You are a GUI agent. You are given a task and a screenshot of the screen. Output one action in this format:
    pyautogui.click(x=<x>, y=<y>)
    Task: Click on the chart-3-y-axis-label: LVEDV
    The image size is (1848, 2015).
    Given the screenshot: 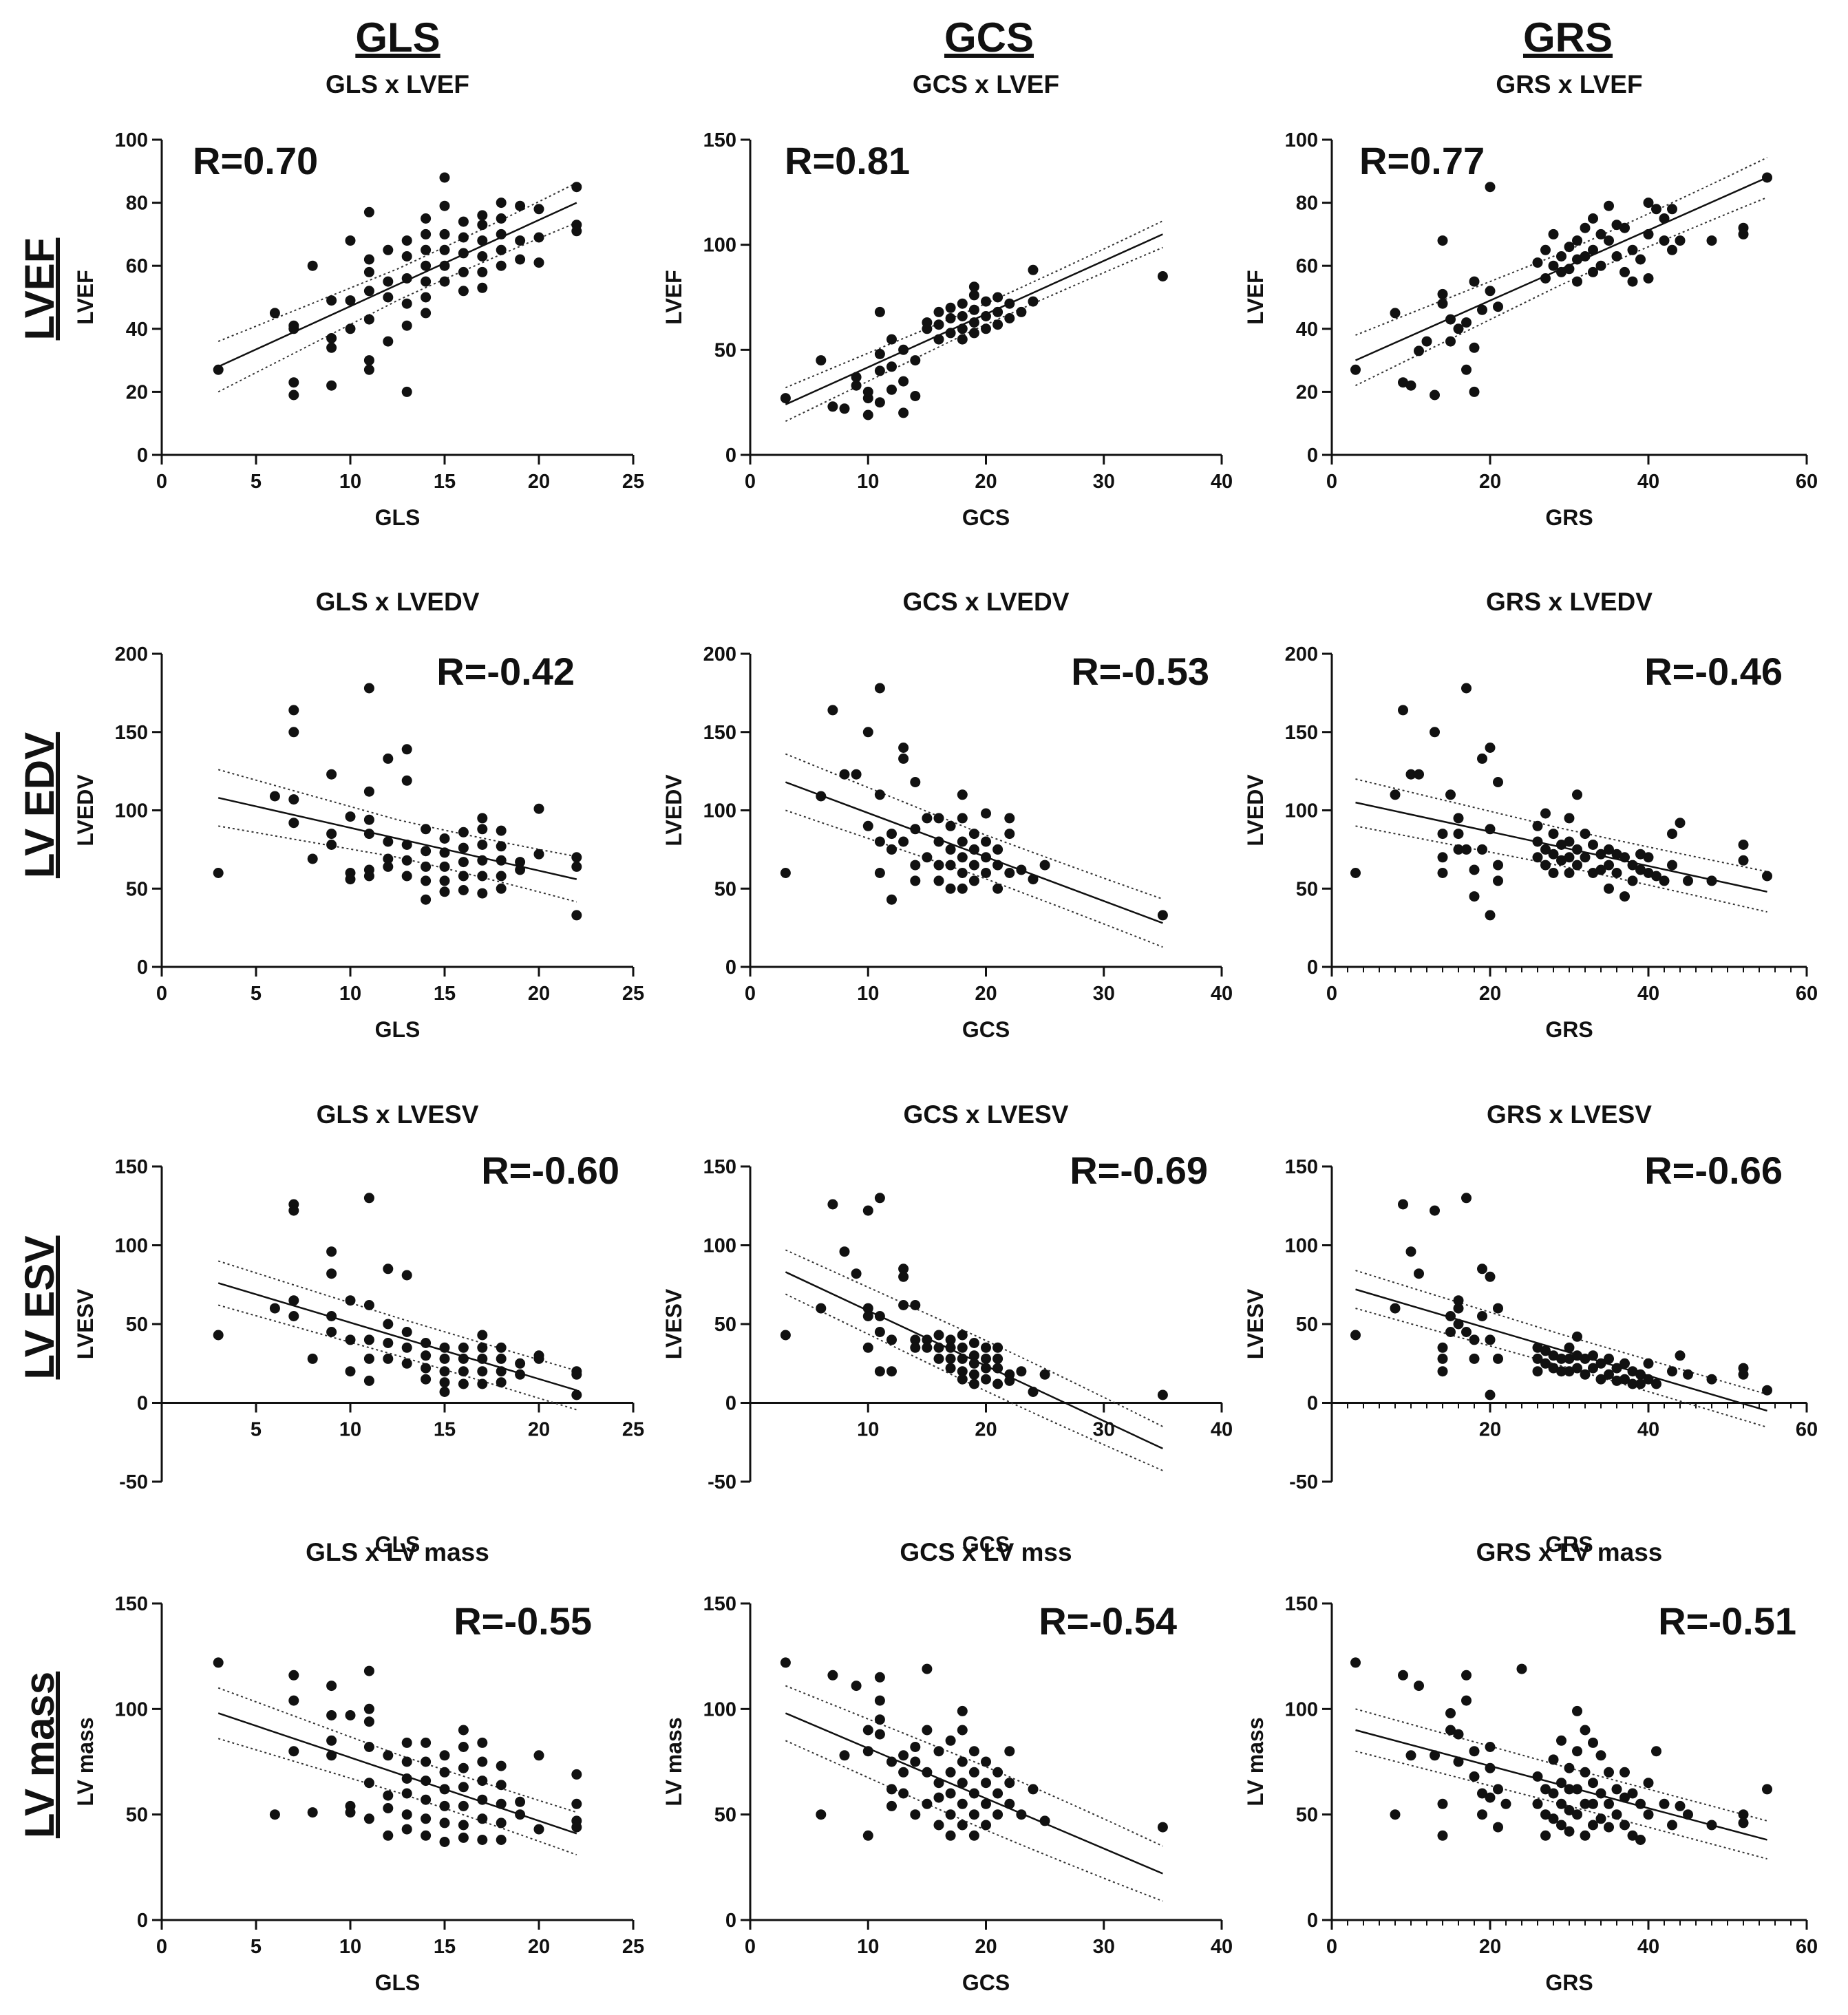 What is the action you would take?
    pyautogui.click(x=85, y=810)
    